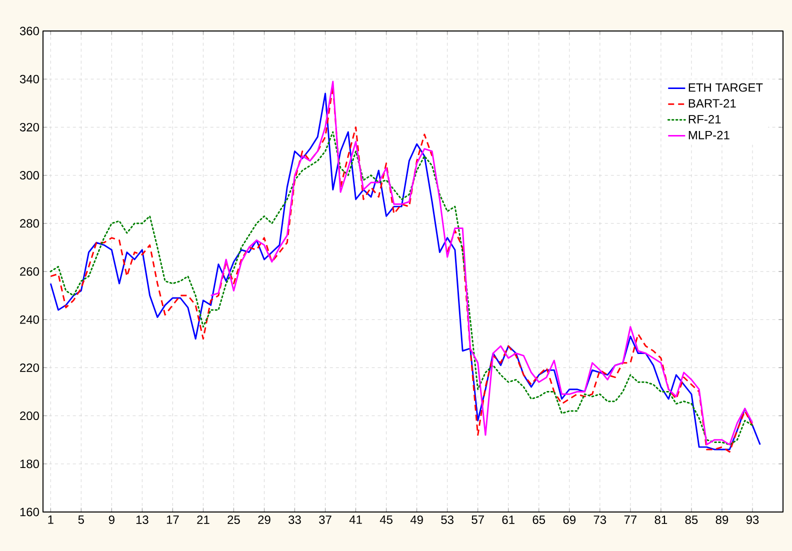  Describe the element at coordinates (30, 31) in the screenshot. I see `y-tick-label: 360` at that location.